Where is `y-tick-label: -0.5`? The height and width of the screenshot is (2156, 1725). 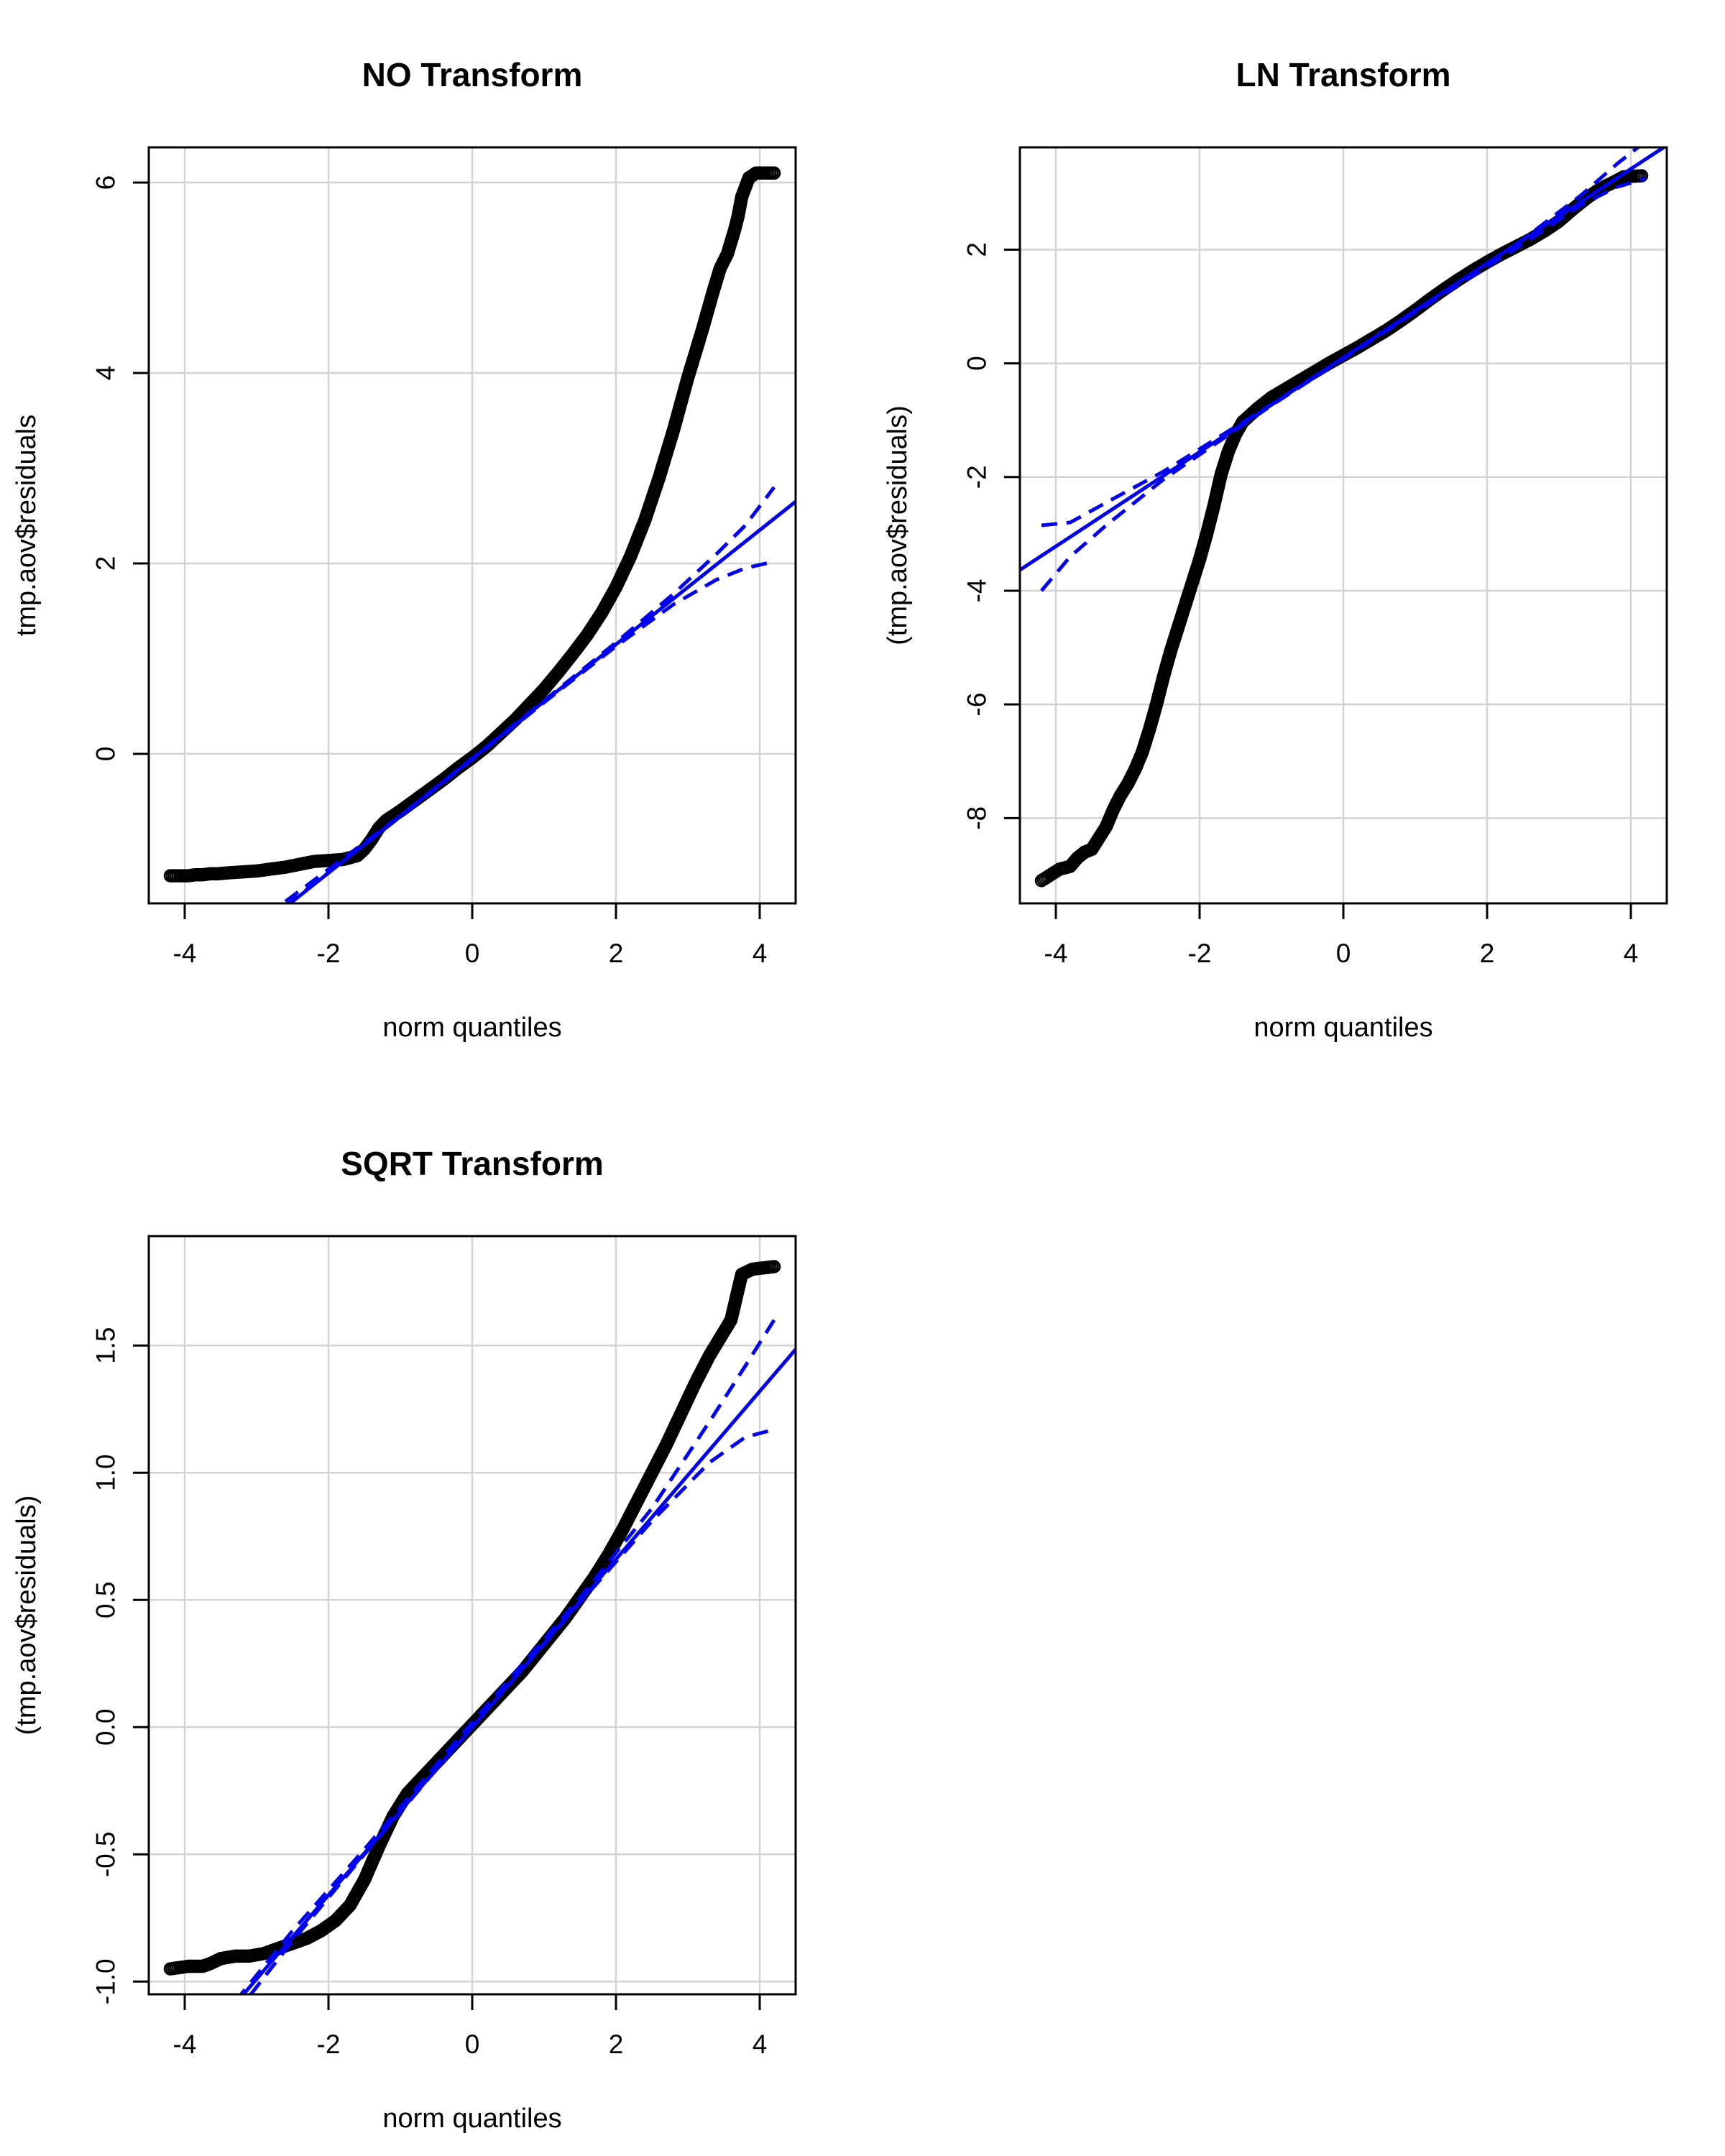 y-tick-label: -0.5 is located at coordinates (106, 1854).